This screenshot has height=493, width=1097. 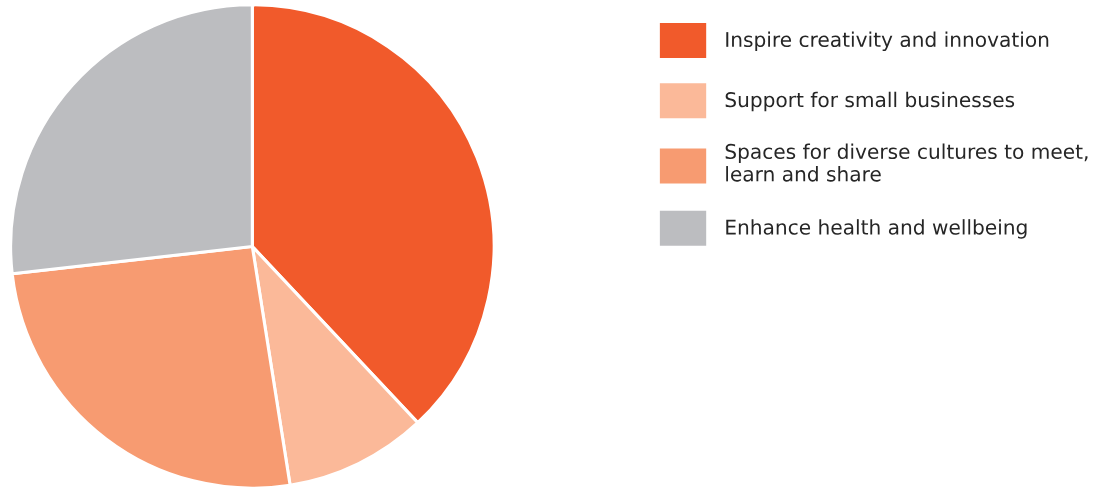 What do you see at coordinates (887, 41) in the screenshot?
I see `legend-label: Inspire creativity and innovation` at bounding box center [887, 41].